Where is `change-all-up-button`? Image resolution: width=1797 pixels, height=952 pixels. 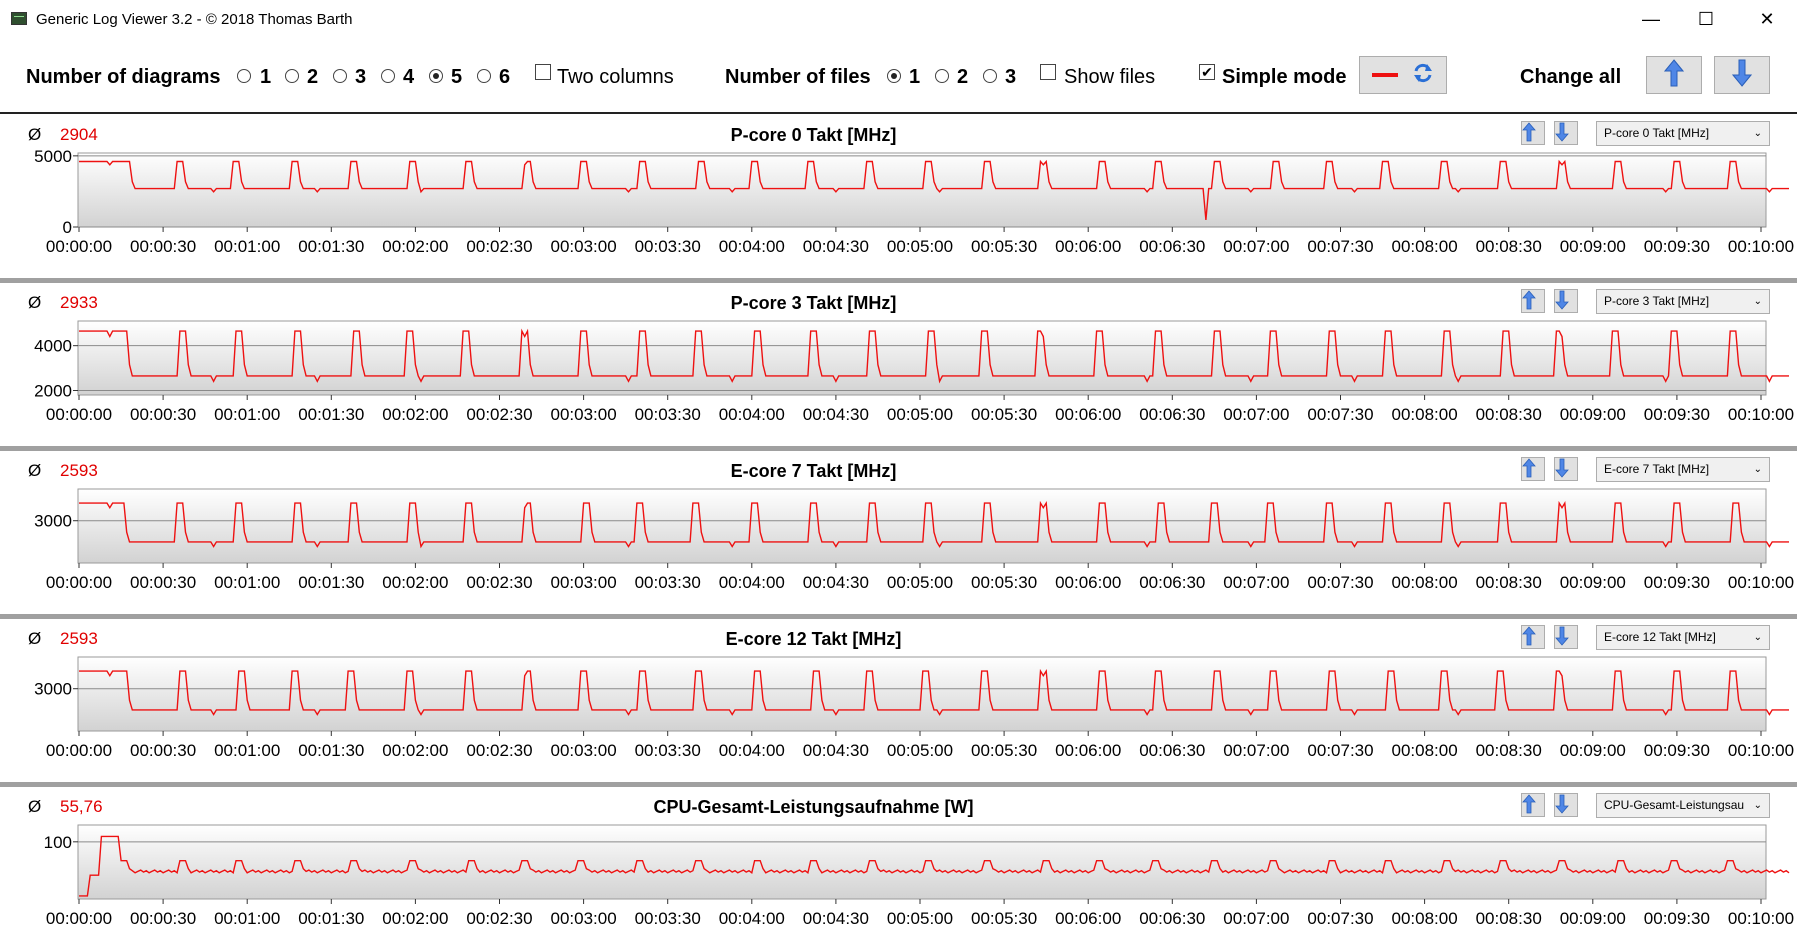 change-all-up-button is located at coordinates (1674, 75).